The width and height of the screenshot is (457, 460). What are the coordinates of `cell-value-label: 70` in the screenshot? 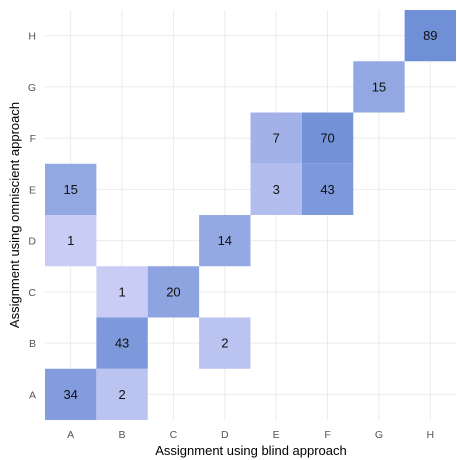 It's located at (327, 138).